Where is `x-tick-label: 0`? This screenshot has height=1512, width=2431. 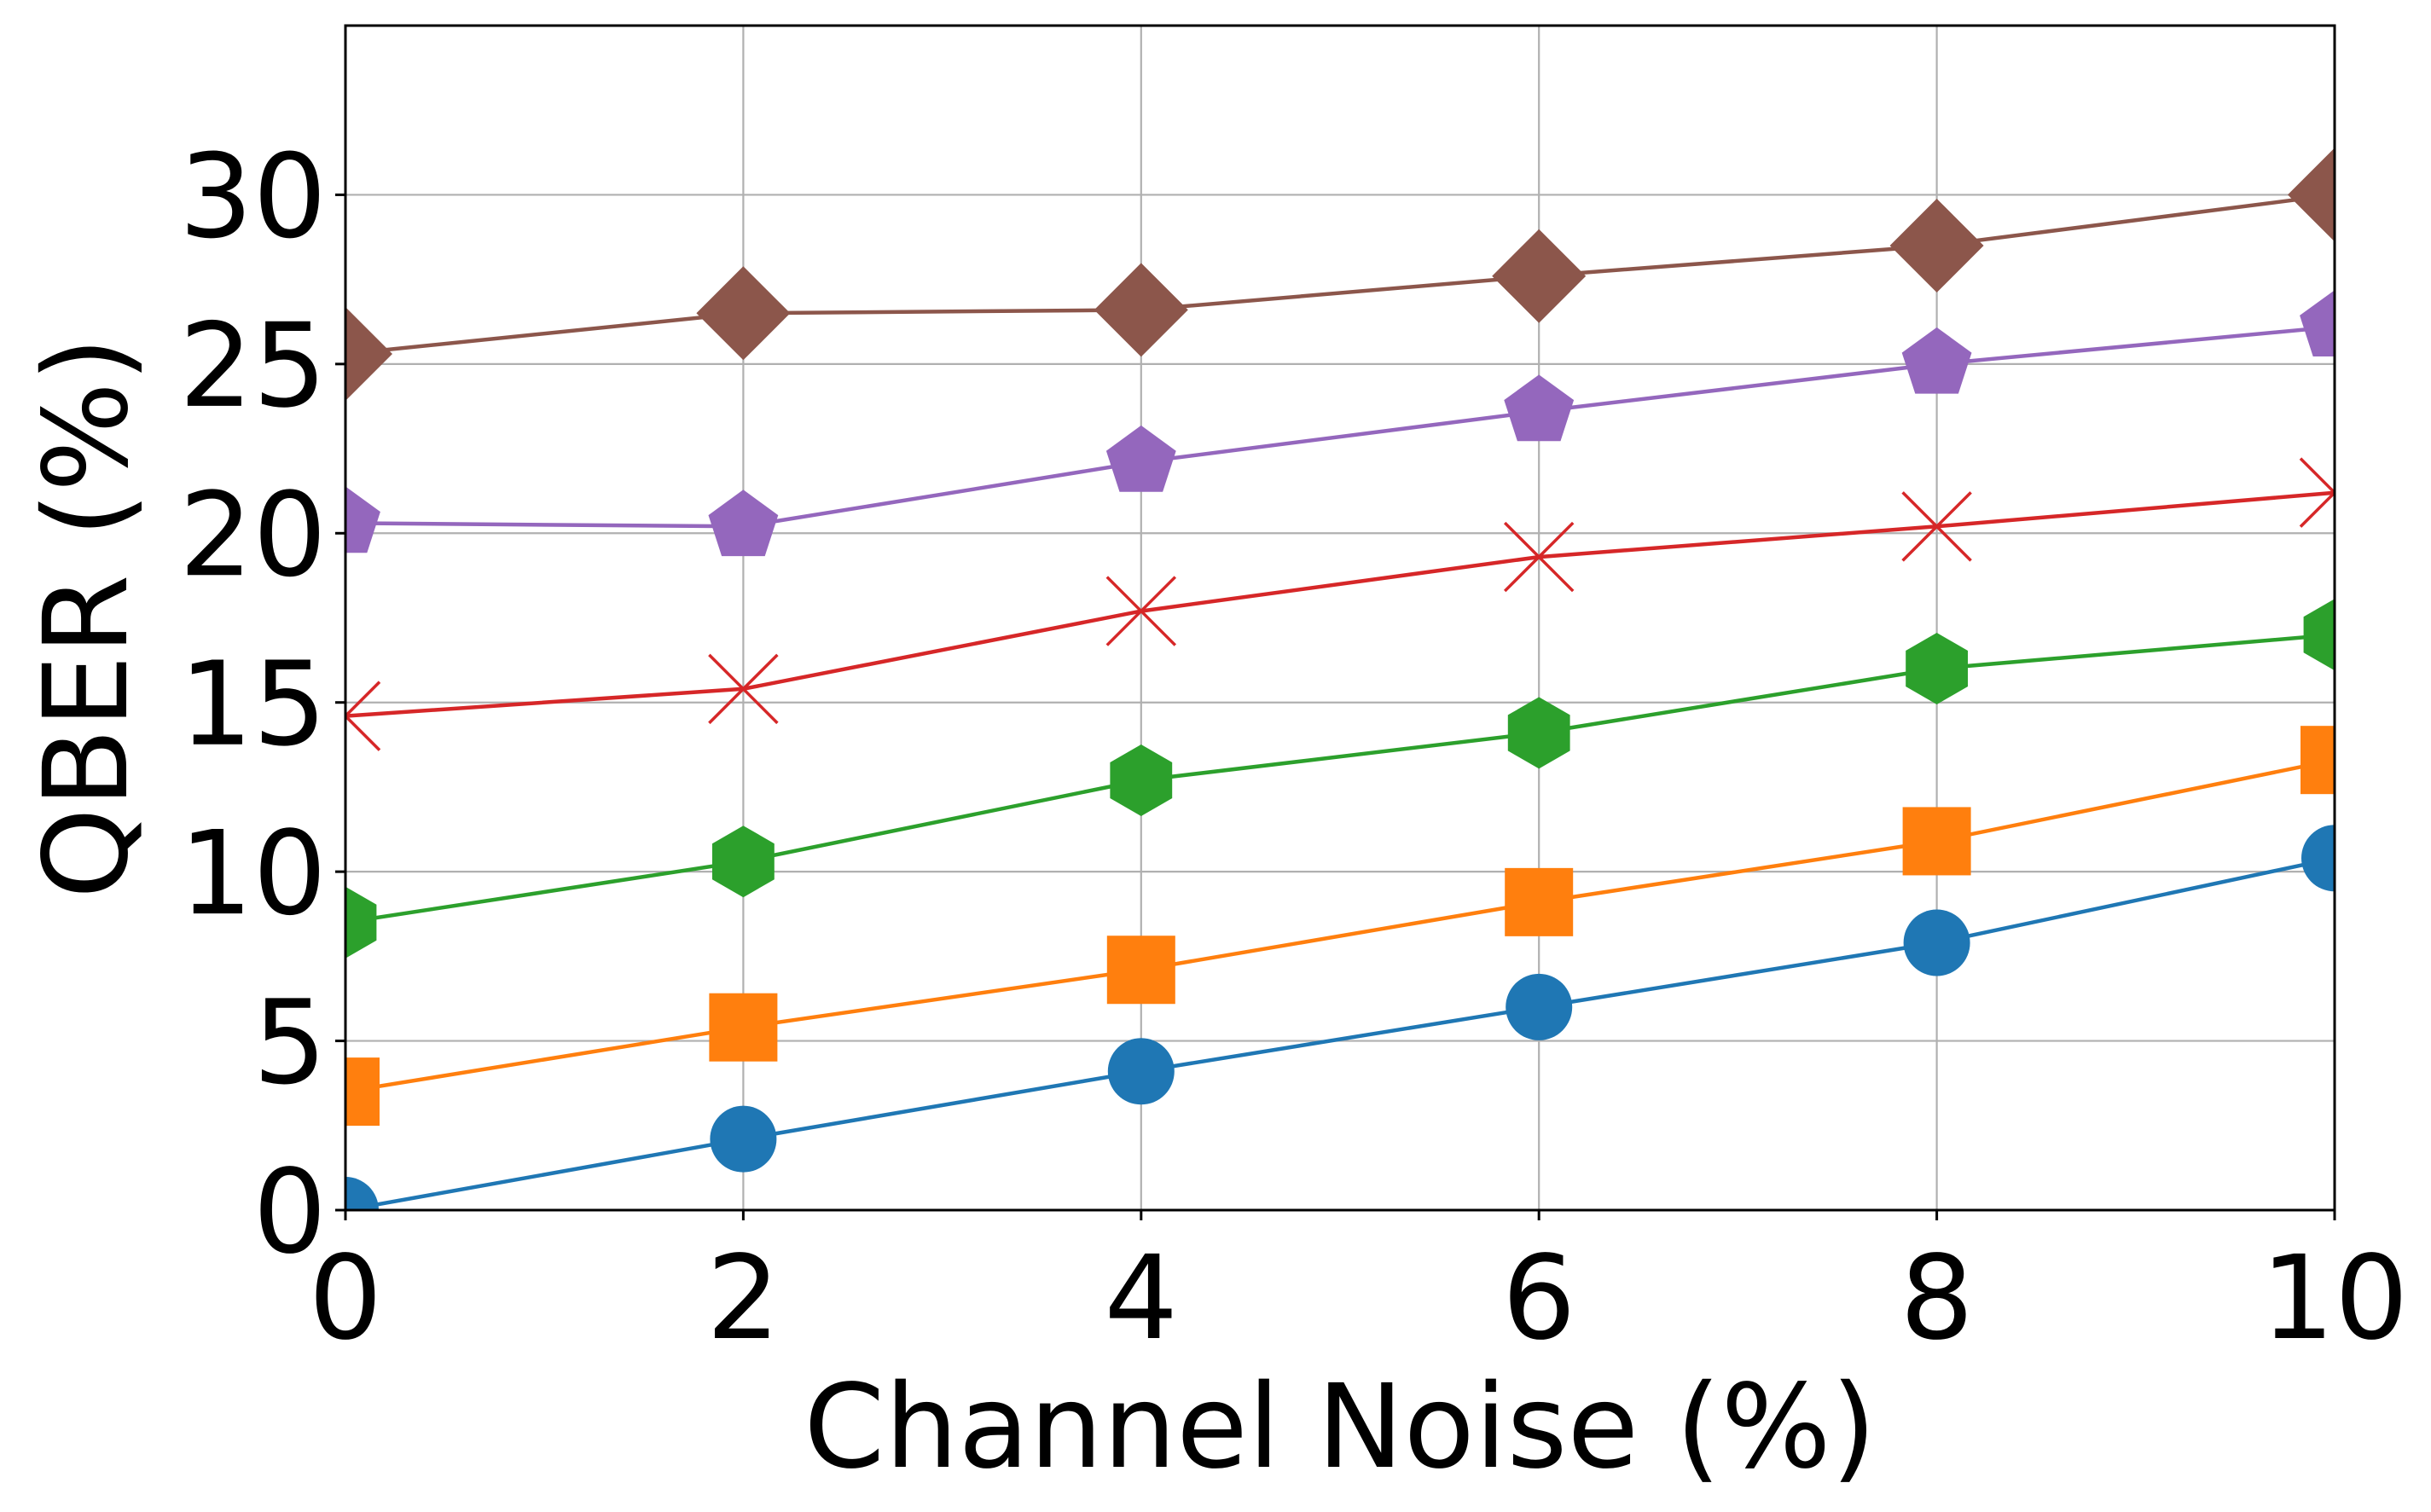 x-tick-label: 0 is located at coordinates (346, 1299).